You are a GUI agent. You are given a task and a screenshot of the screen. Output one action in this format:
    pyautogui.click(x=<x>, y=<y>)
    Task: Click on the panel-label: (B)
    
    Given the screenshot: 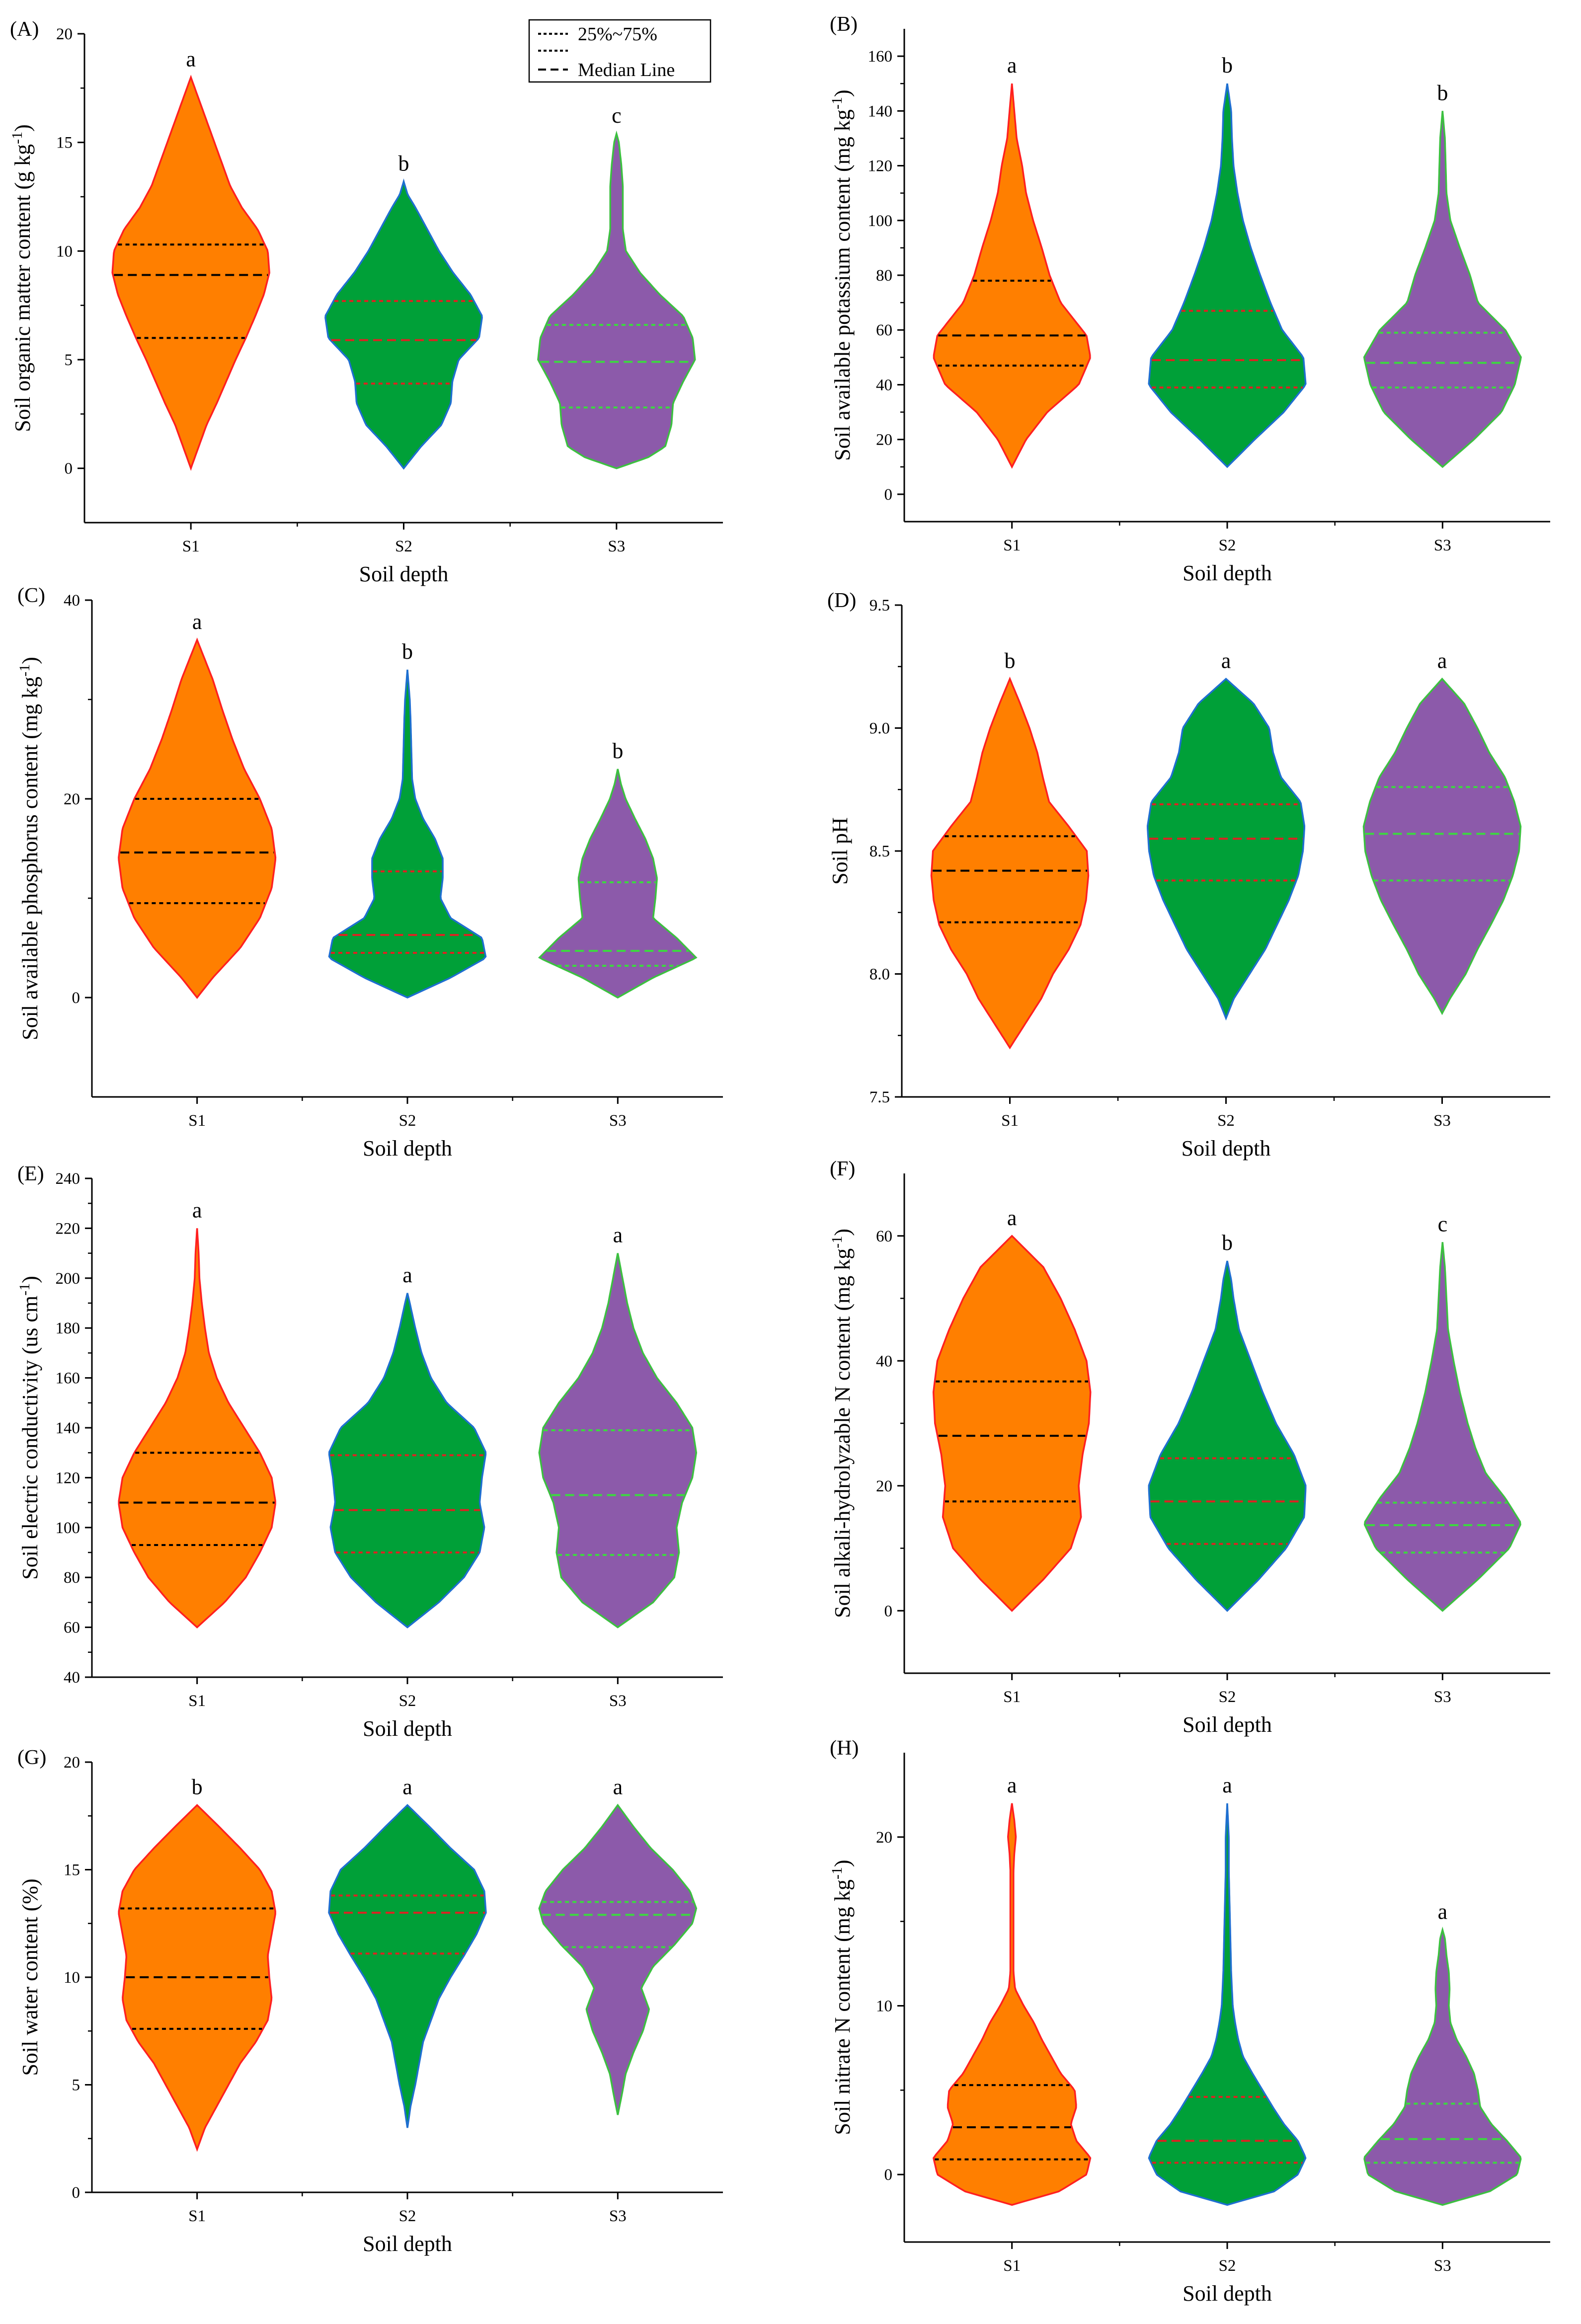 What is the action you would take?
    pyautogui.click(x=844, y=24)
    